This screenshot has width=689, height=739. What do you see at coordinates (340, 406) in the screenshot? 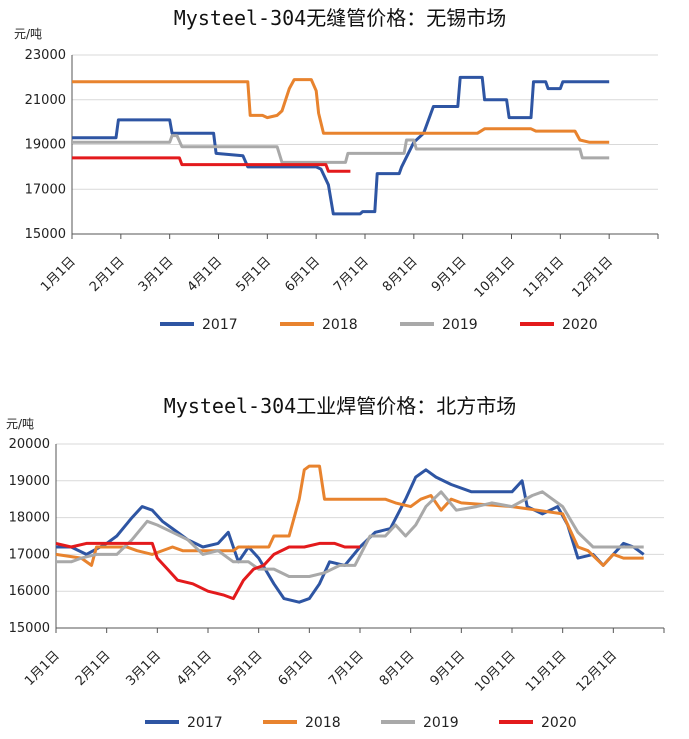
I see `chart-2-title: Mysteel-304工业焊管价格：北方市场` at bounding box center [340, 406].